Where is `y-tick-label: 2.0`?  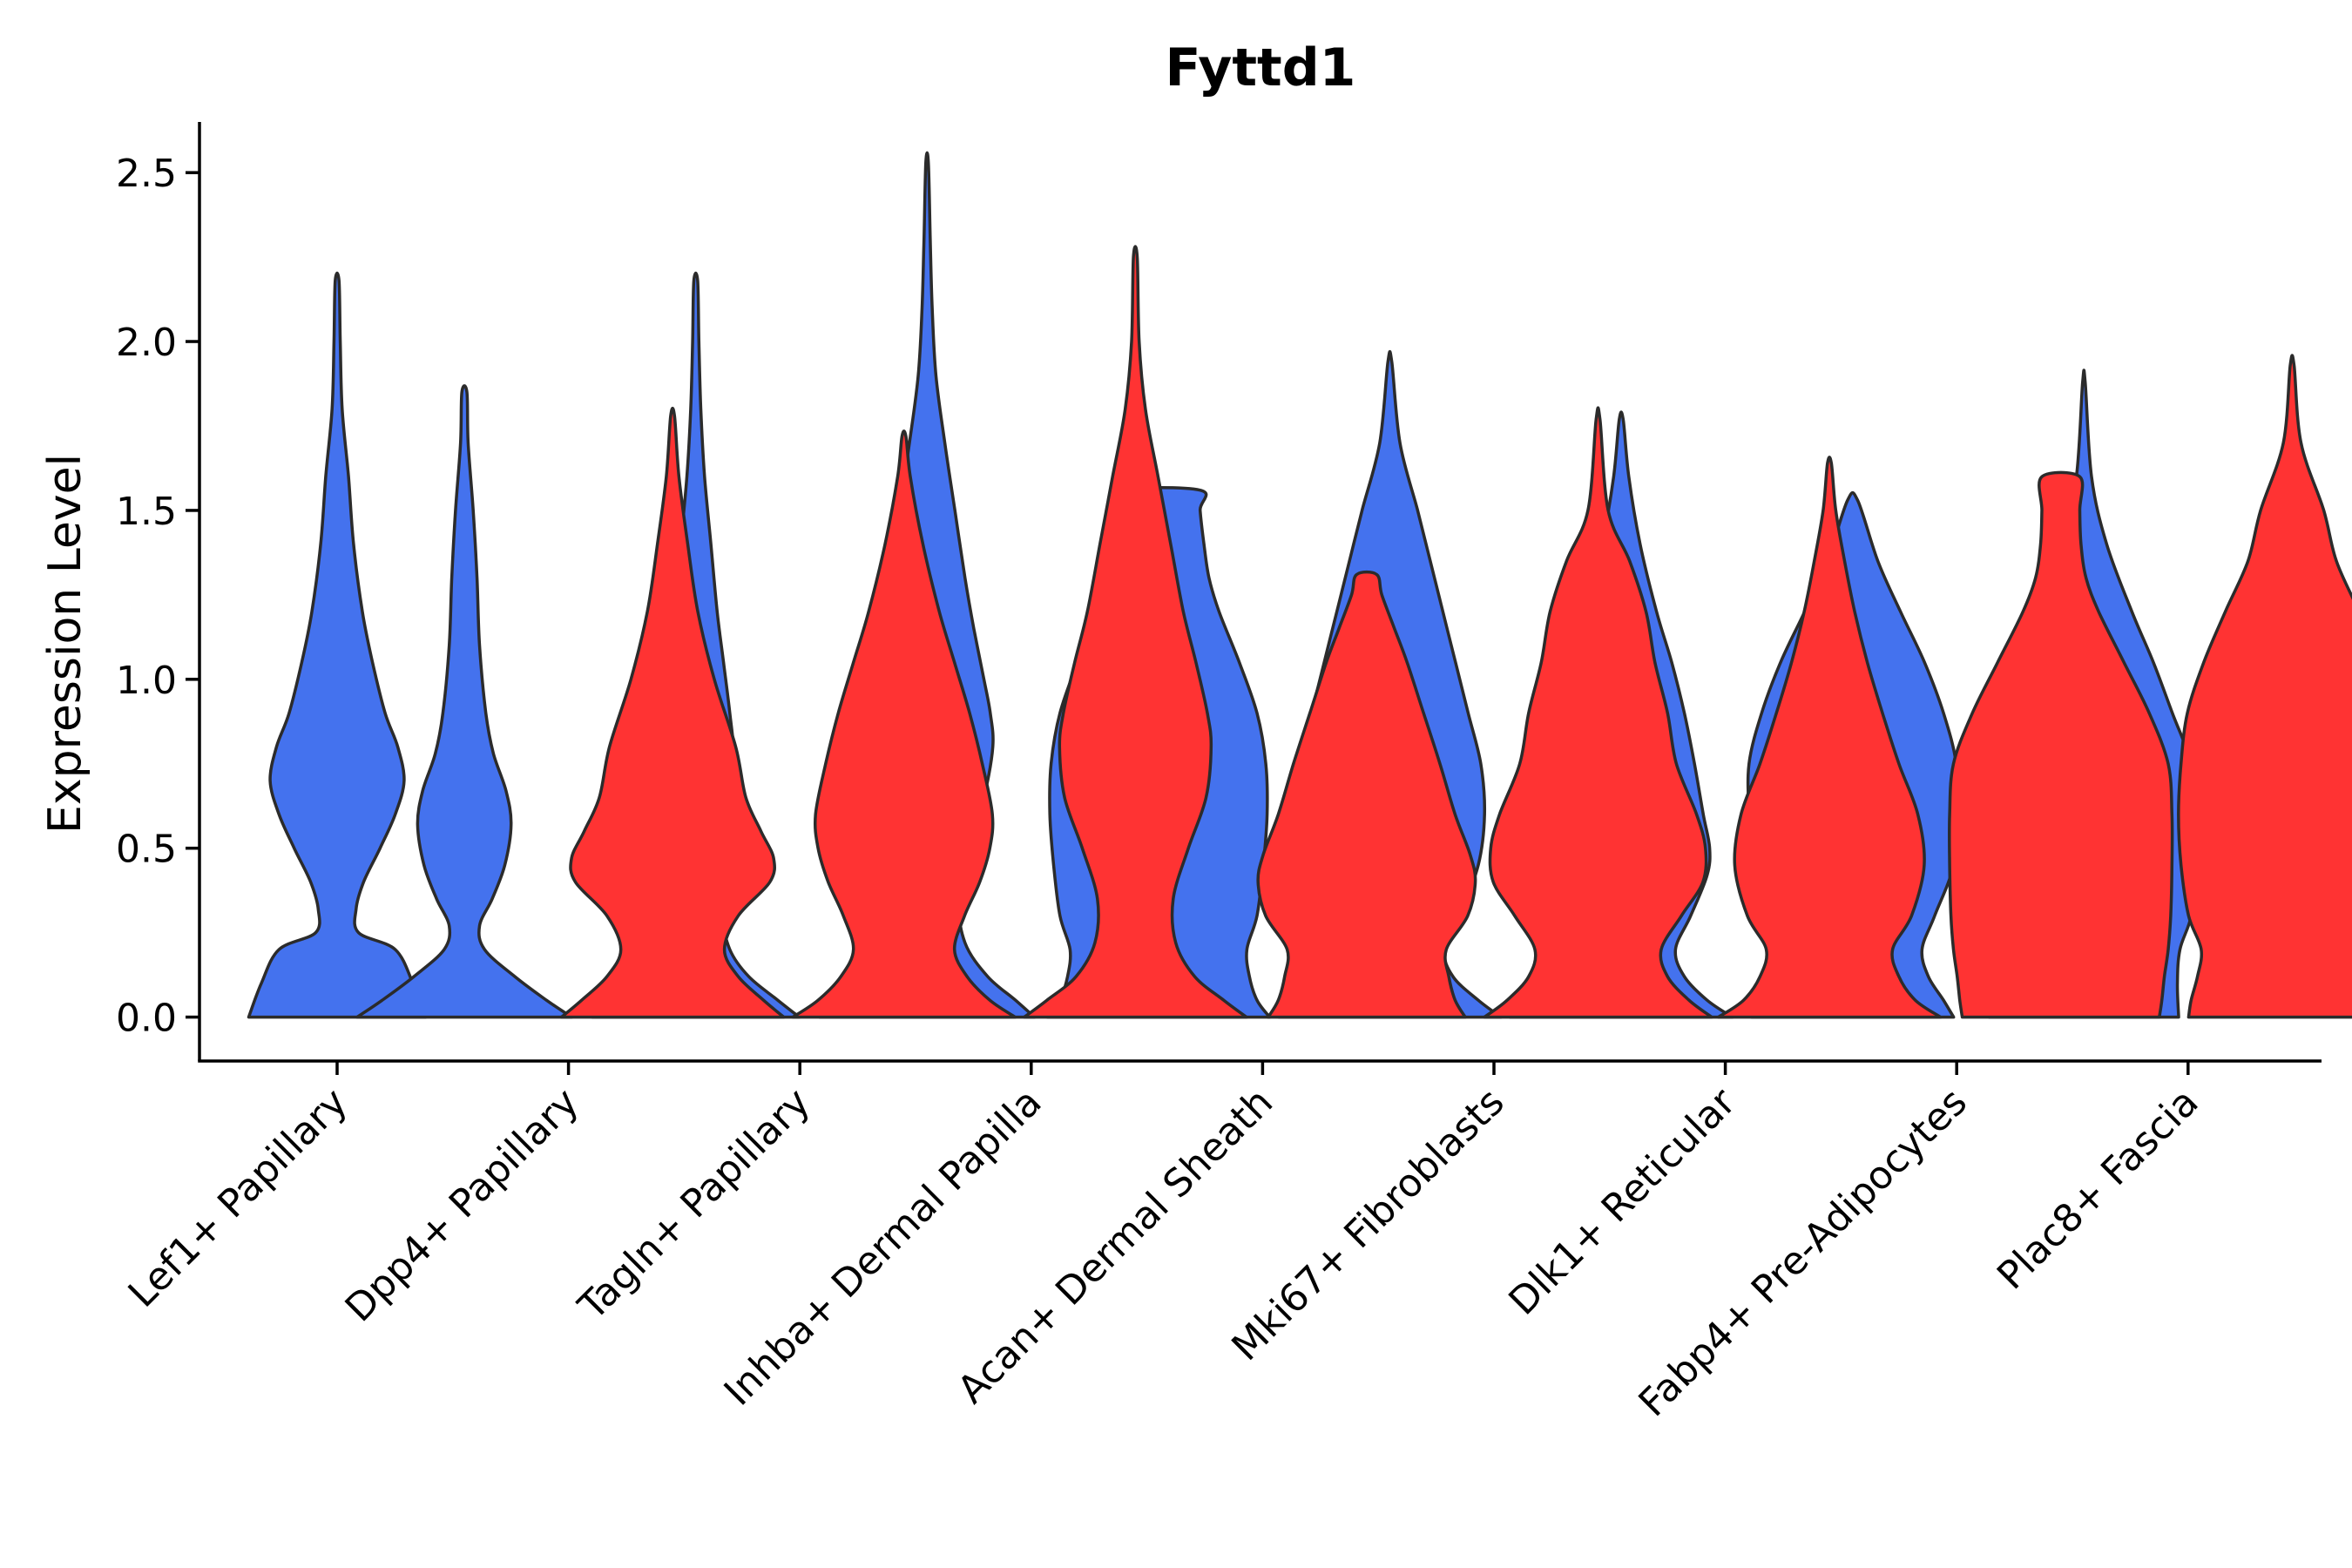
y-tick-label: 2.0 is located at coordinates (146, 343).